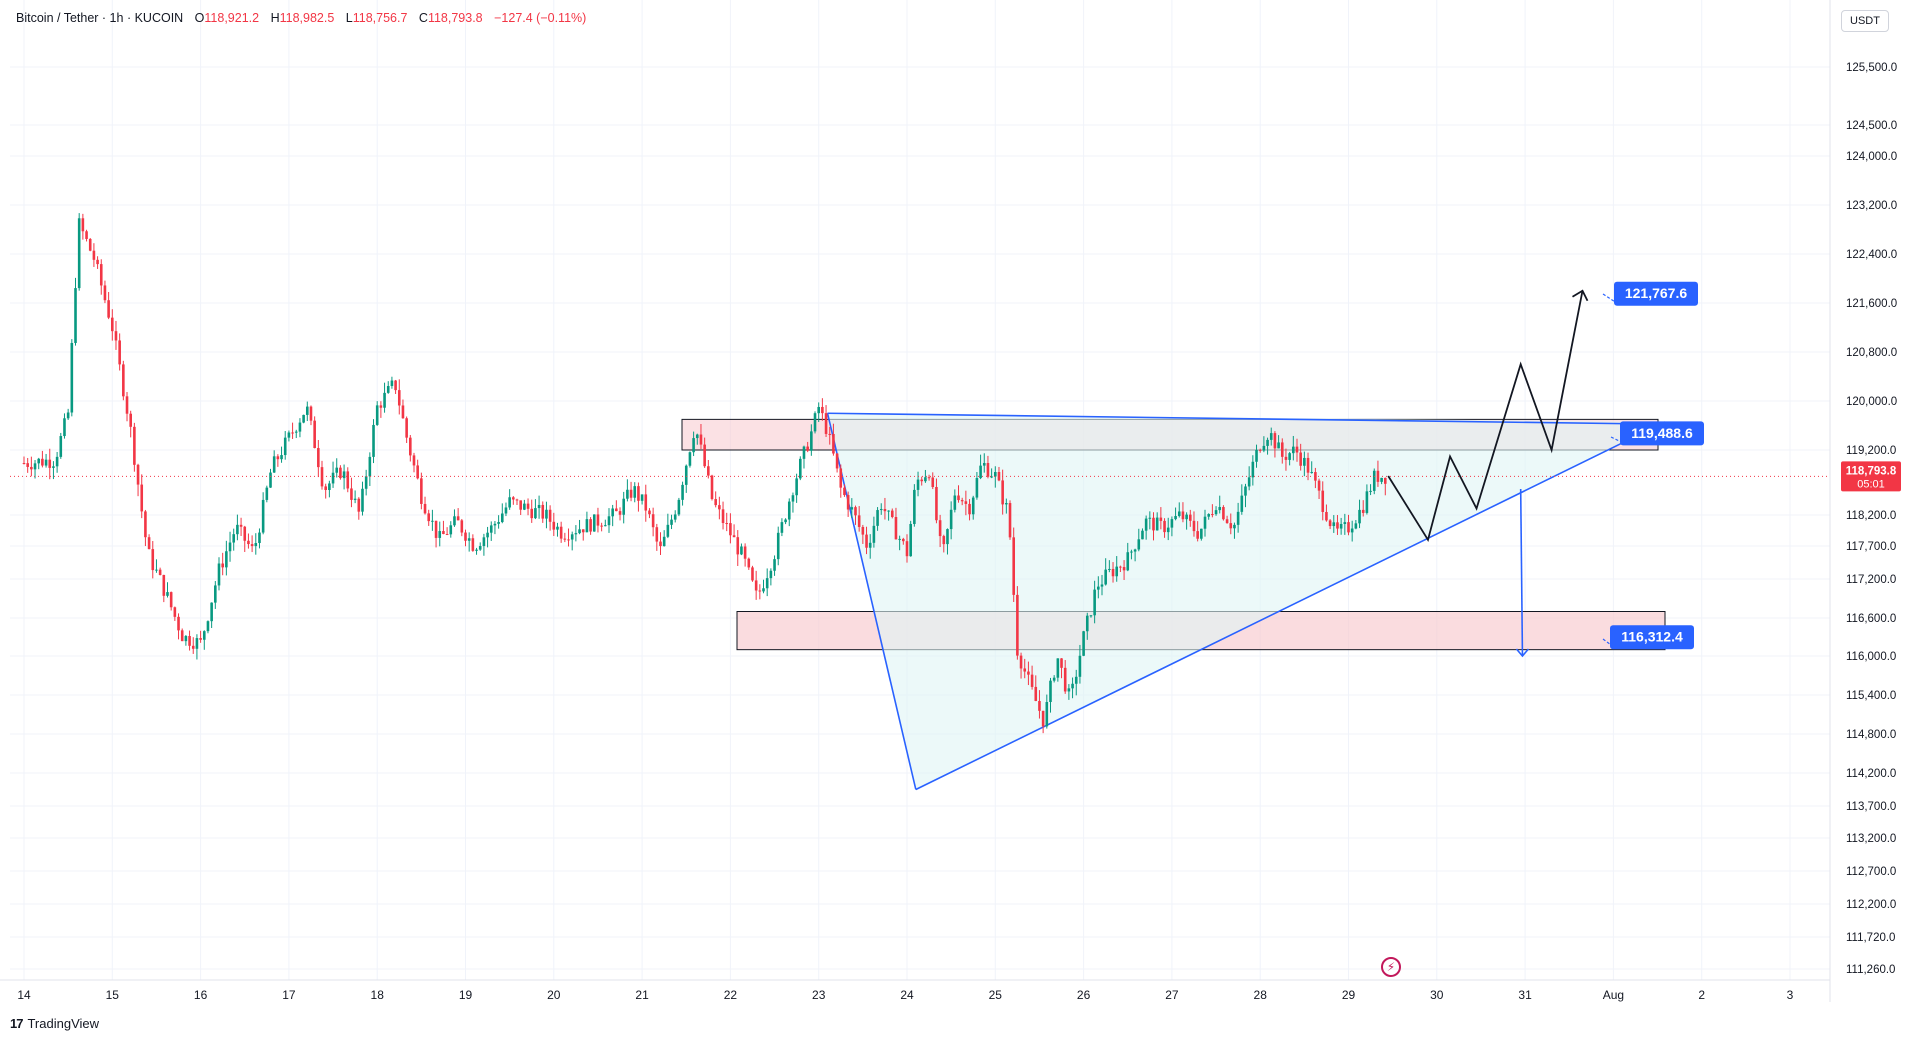  What do you see at coordinates (1870, 970) in the screenshot?
I see `price-axis-tick: 111,260.0` at bounding box center [1870, 970].